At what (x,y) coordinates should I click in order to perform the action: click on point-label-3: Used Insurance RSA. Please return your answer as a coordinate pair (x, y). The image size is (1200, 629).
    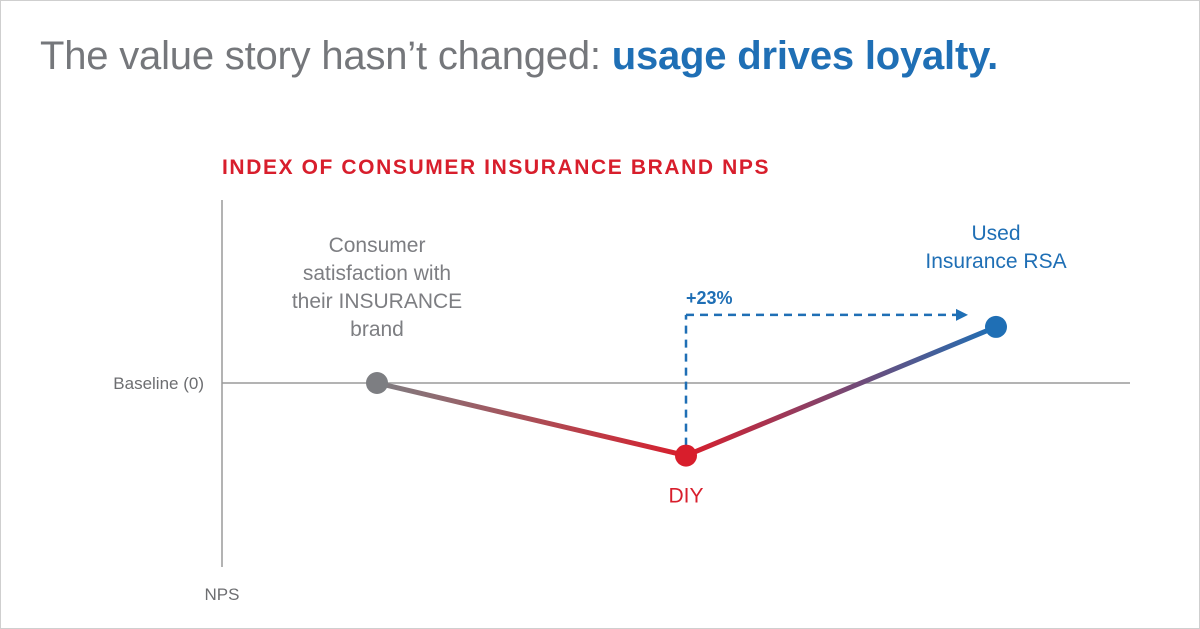
    Looking at the image, I should click on (995, 247).